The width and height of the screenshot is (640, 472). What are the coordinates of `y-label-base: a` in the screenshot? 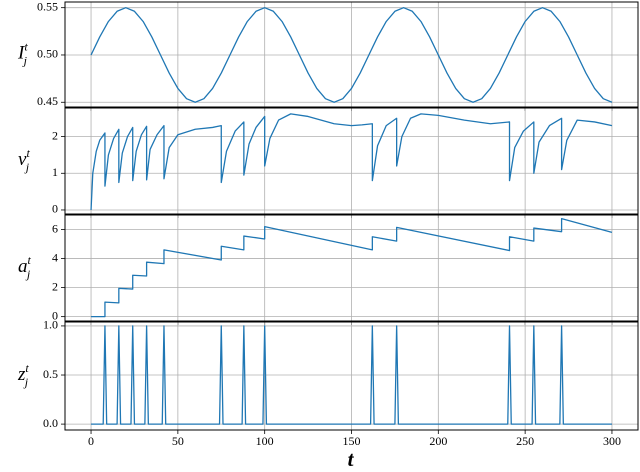 It's located at (23, 266).